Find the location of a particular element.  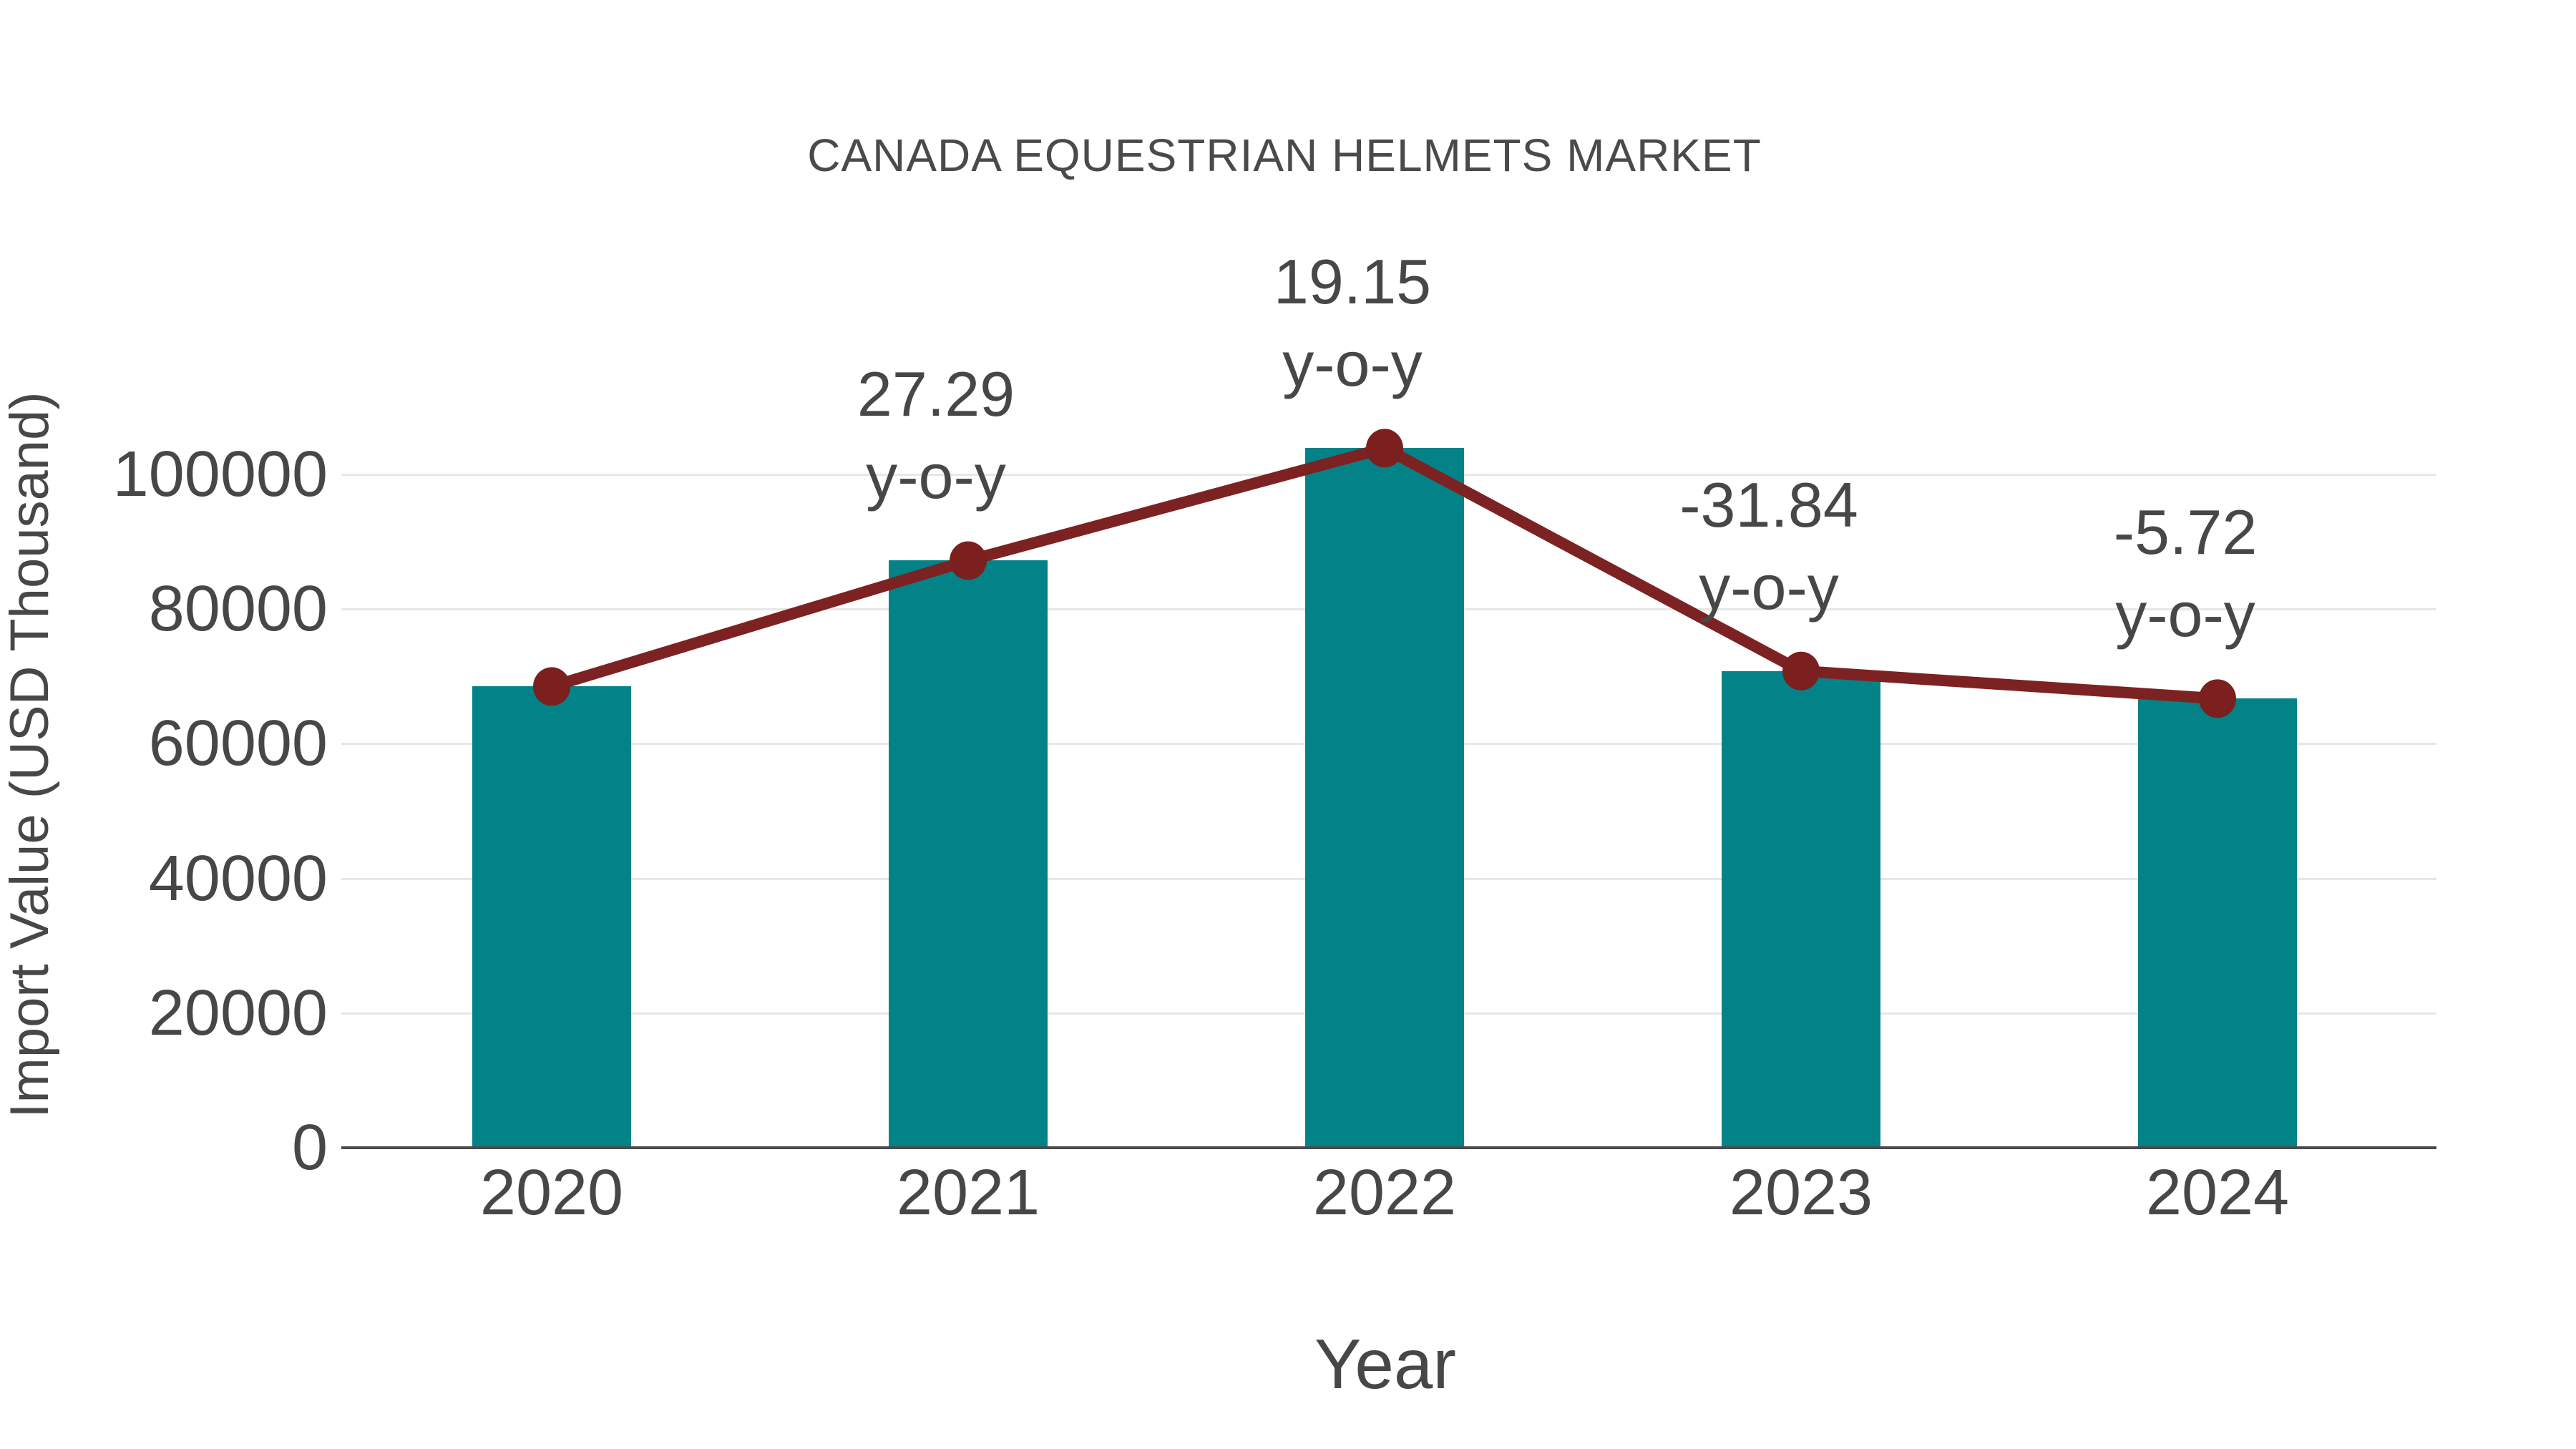

yoy-marker-2024 is located at coordinates (2217, 698).